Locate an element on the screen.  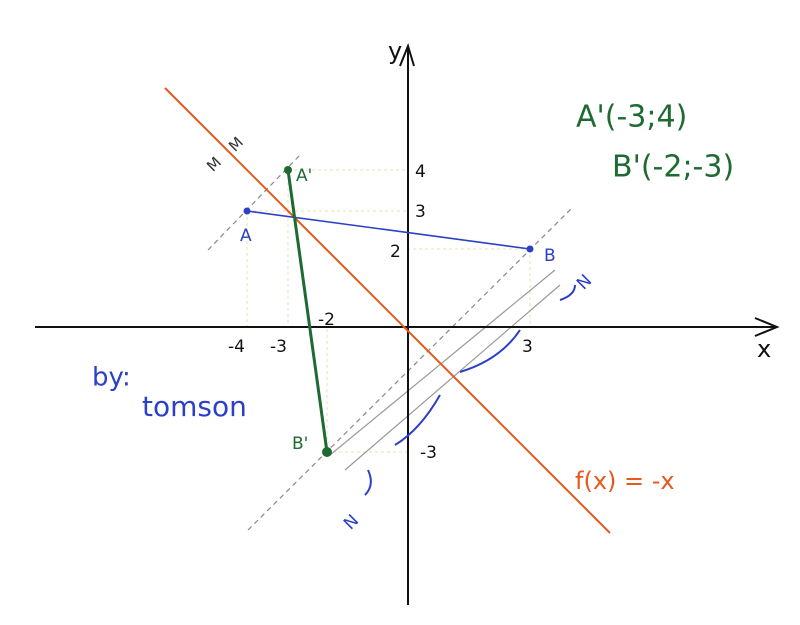
tick-label: -4 is located at coordinates (236, 347).